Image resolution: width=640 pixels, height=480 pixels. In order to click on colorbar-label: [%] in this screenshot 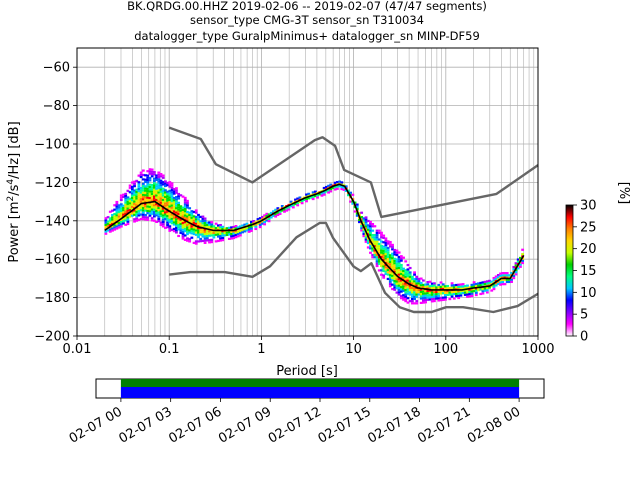, I will do `click(623, 193)`.